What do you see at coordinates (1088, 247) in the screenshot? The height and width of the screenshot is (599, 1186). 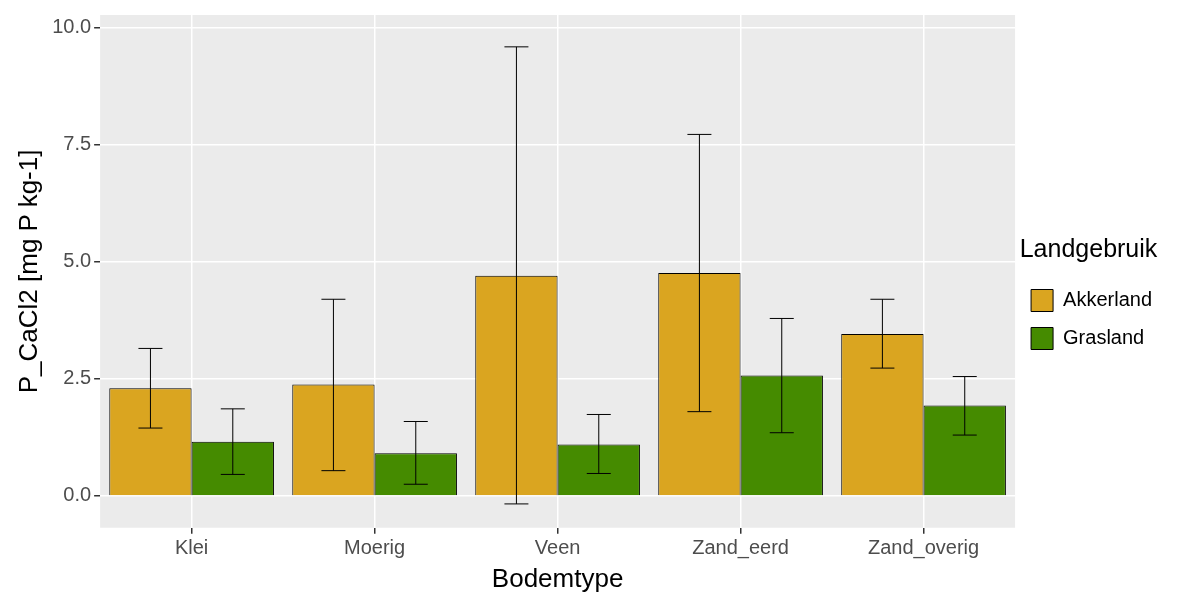 I see `legend-title: Landgebruik` at bounding box center [1088, 247].